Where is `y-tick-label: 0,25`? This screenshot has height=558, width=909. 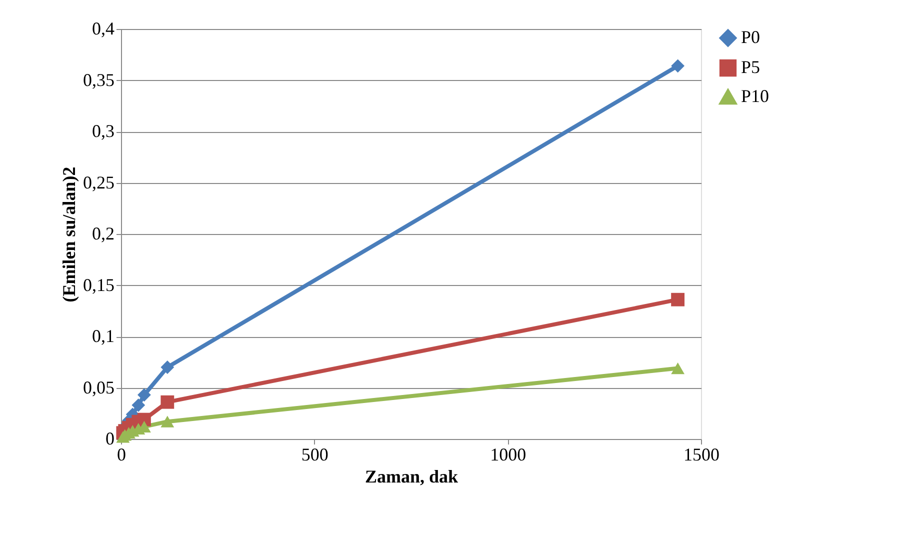 y-tick-label: 0,25 is located at coordinates (98, 182).